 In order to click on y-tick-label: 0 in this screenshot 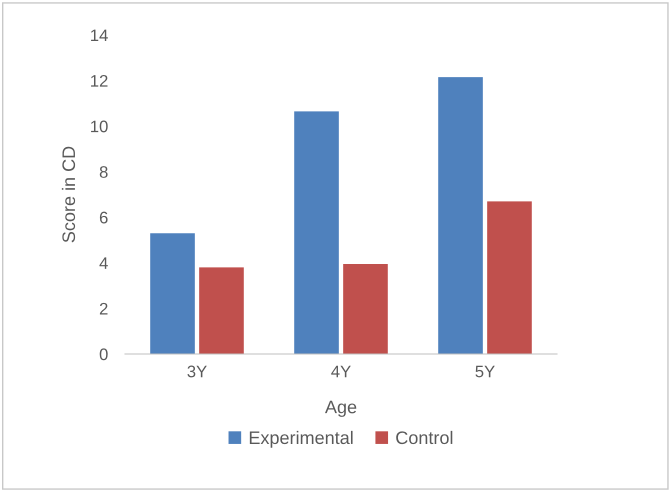, I will do `click(104, 354)`.